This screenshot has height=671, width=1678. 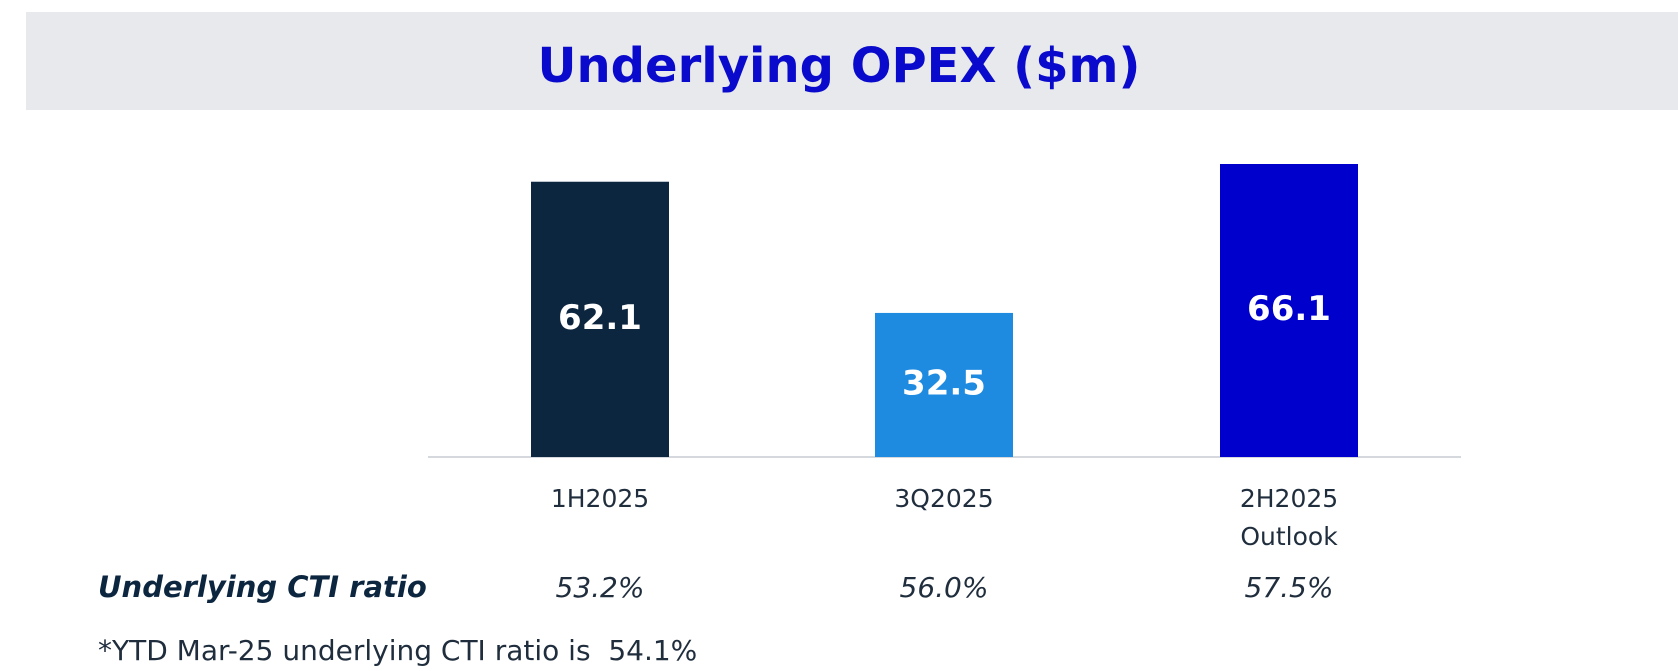 I want to click on x-tick-label: 2H2025 Outlook, so click(x=1289, y=517).